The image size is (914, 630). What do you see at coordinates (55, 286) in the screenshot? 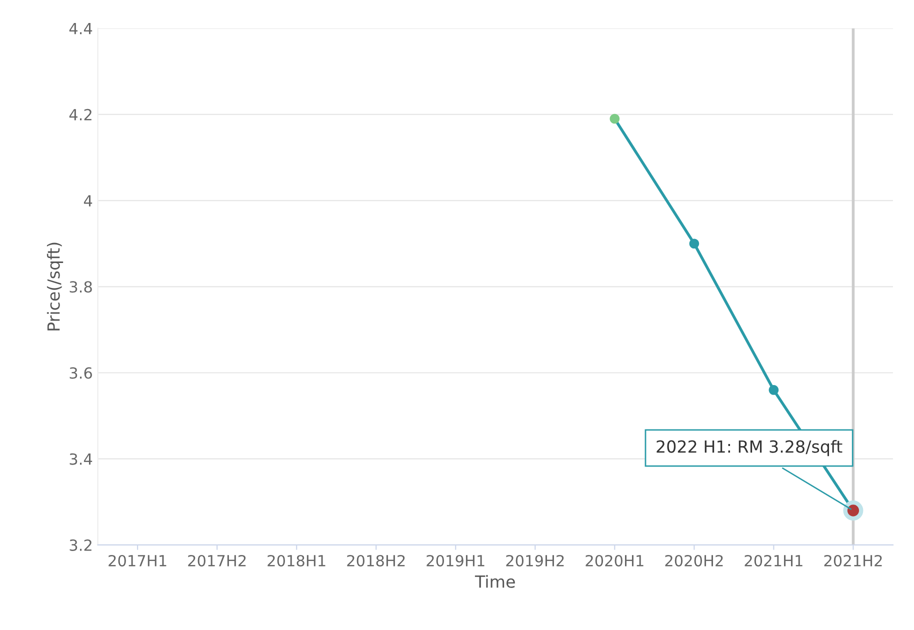
I see `y-axis-title: Price(/sqft)` at bounding box center [55, 286].